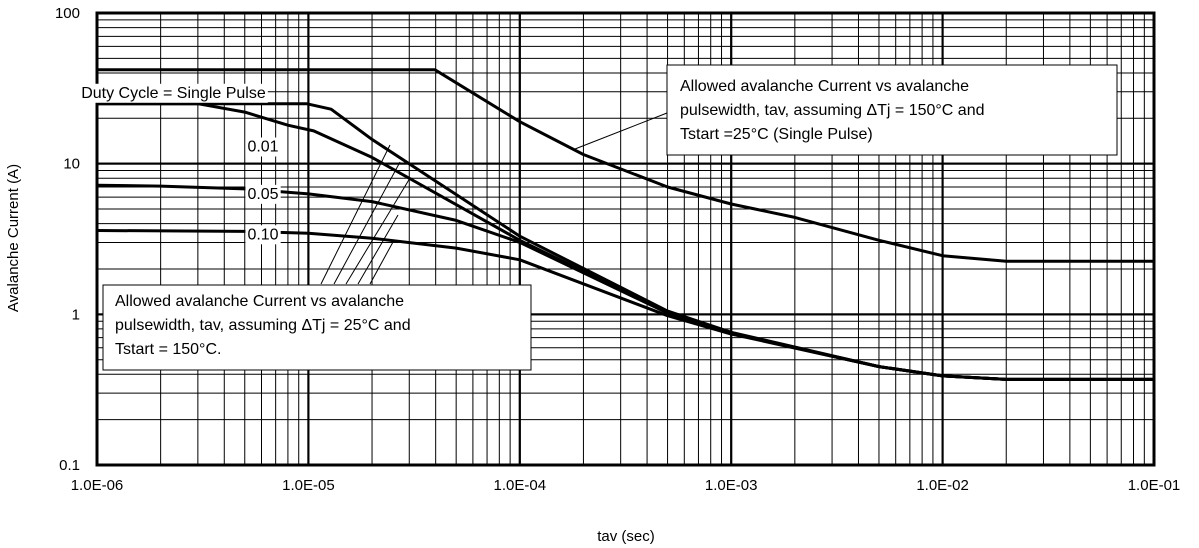 This screenshot has width=1199, height=548. Describe the element at coordinates (942, 485) in the screenshot. I see `x-tick-label: 1.0E-02` at that location.